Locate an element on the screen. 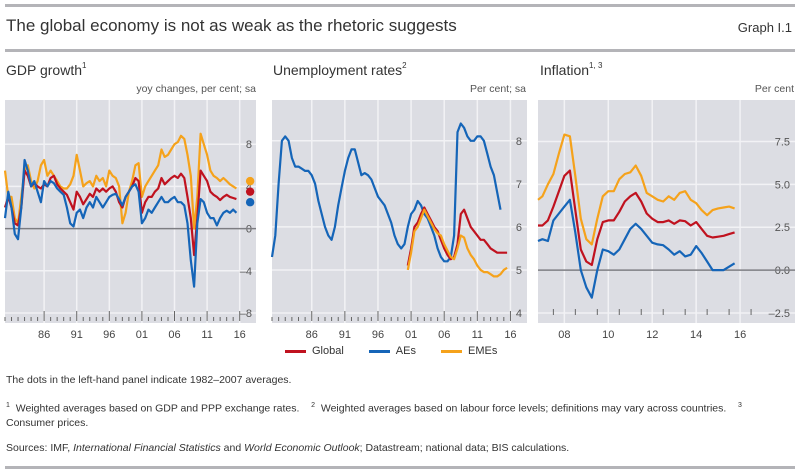 The image size is (800, 476). legend-item-emes: EMEs is located at coordinates (469, 351).